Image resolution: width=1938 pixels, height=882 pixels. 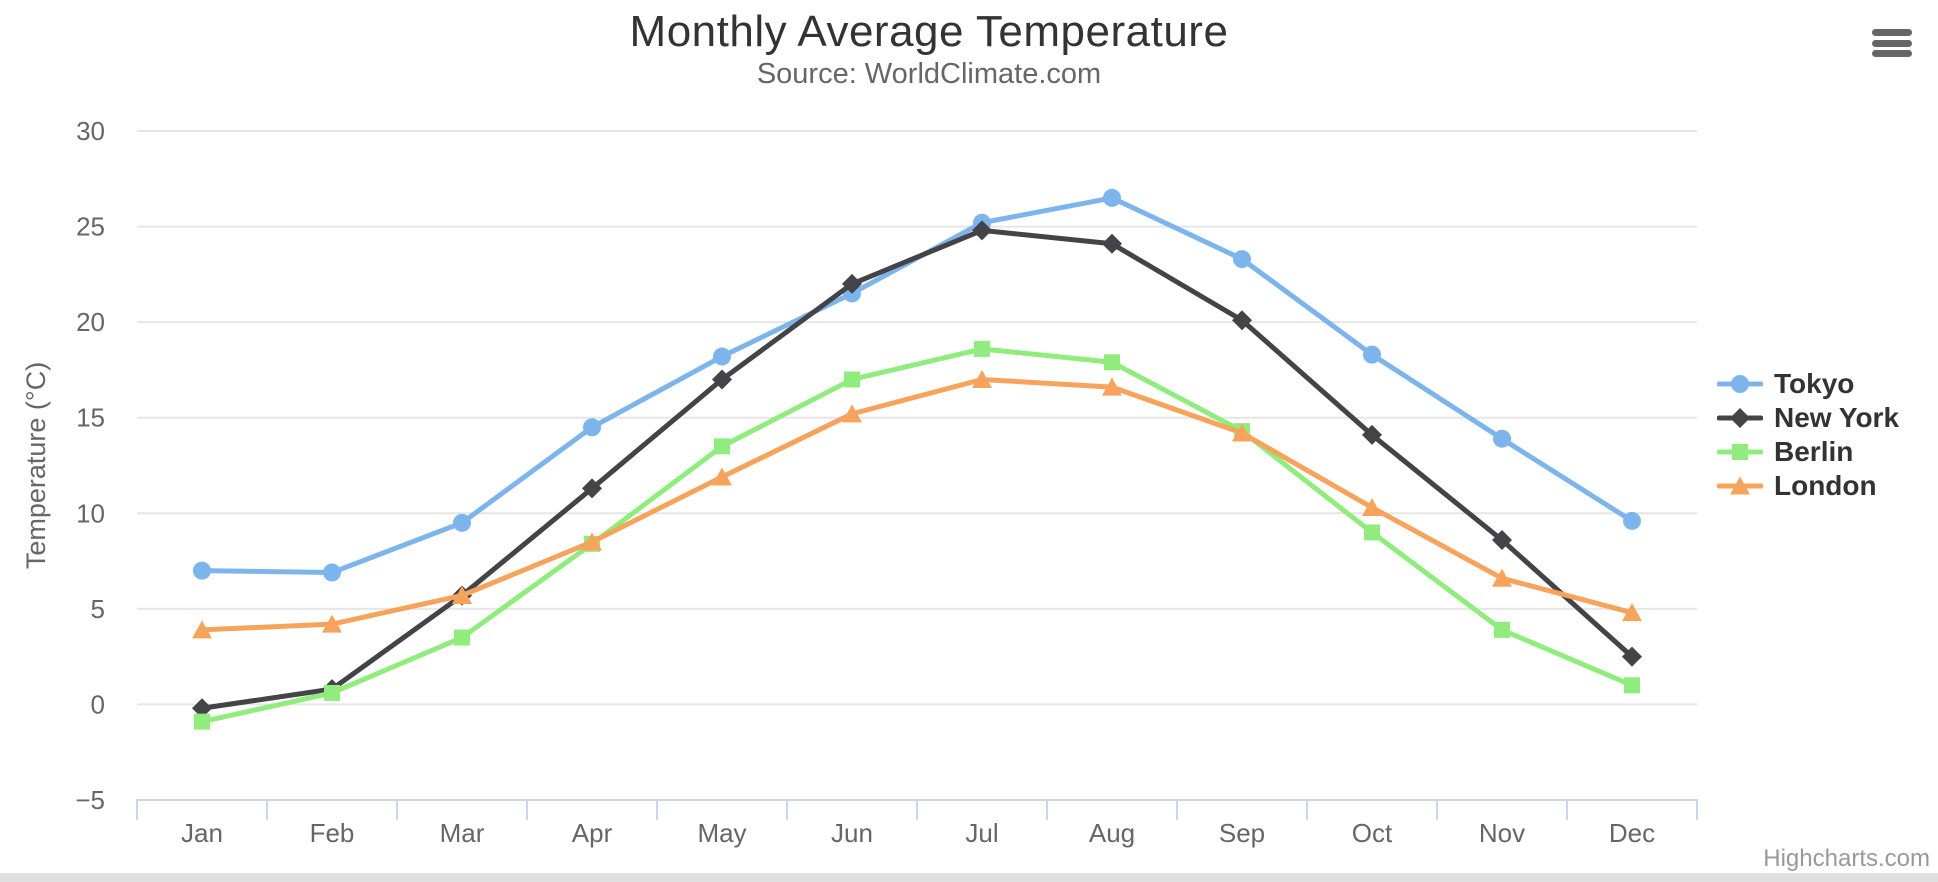 I want to click on highcharts-credit: Highcharts.com, so click(x=1846, y=858).